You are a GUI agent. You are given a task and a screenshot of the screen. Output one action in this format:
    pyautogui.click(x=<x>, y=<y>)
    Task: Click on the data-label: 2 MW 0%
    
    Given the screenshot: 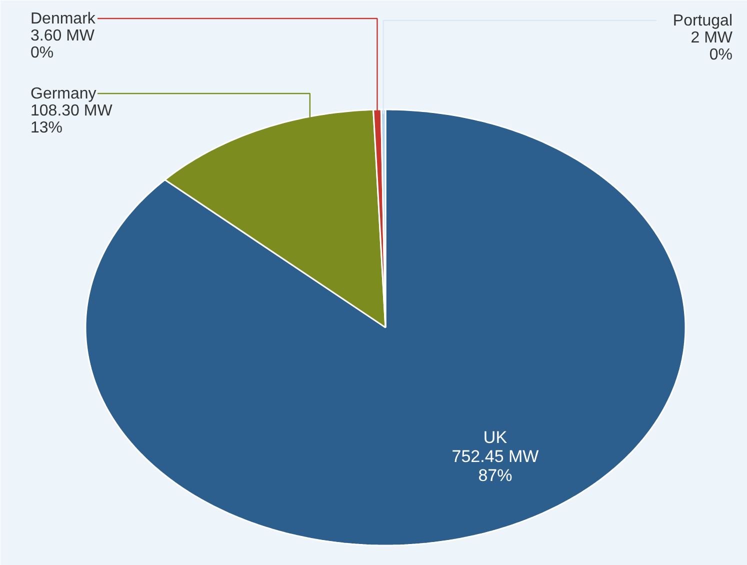 What is the action you would take?
    pyautogui.click(x=712, y=47)
    